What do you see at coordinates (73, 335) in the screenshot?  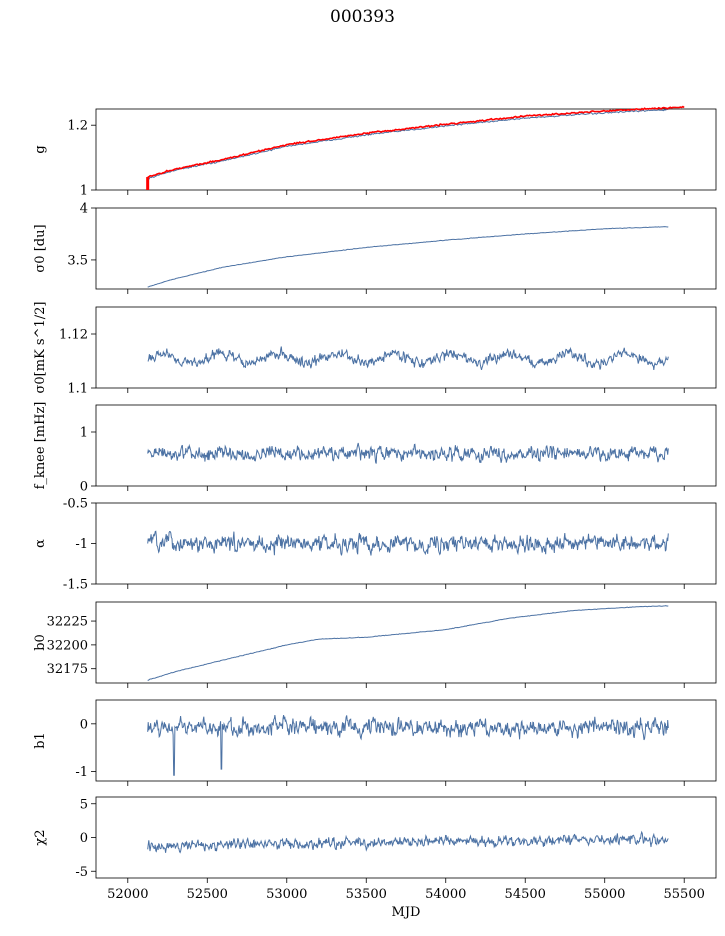 I see `ytick-label-sigma0_mk: 1.12` at bounding box center [73, 335].